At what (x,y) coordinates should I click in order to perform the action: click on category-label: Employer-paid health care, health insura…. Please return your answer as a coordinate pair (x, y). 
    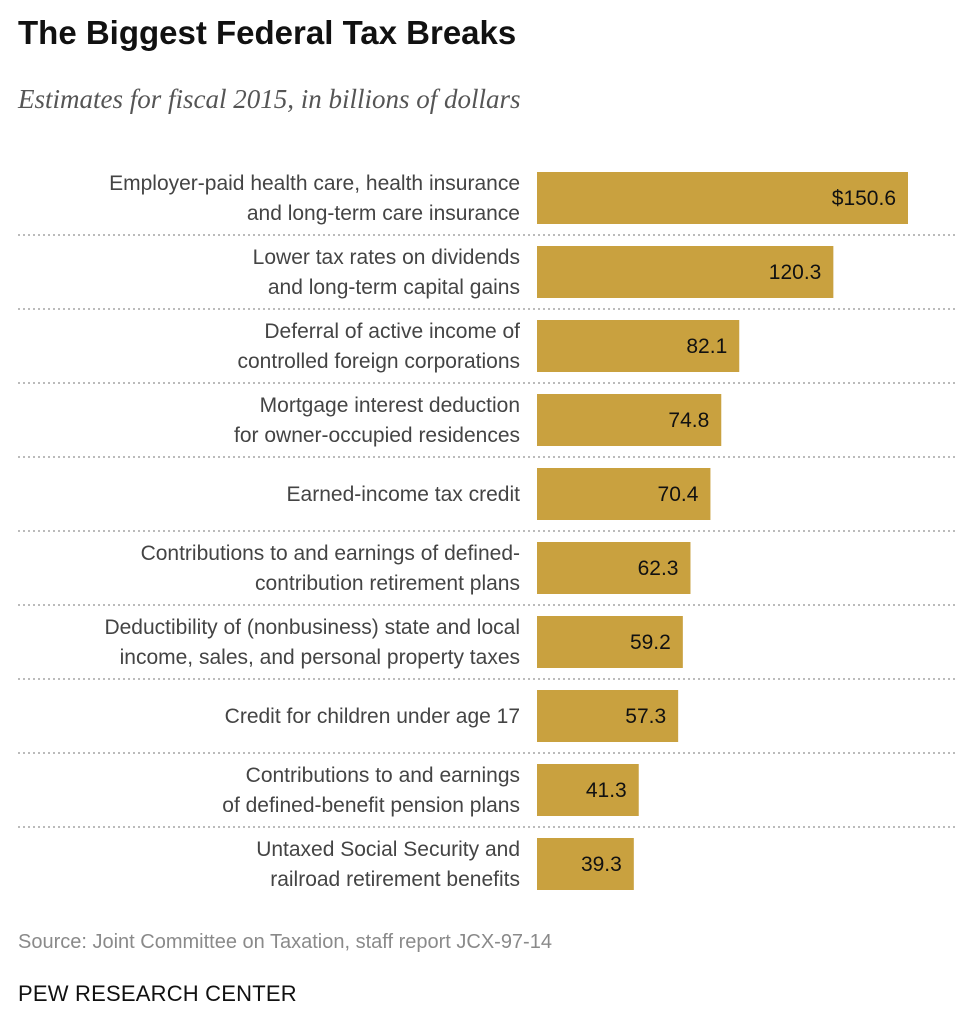
    Looking at the image, I should click on (314, 183).